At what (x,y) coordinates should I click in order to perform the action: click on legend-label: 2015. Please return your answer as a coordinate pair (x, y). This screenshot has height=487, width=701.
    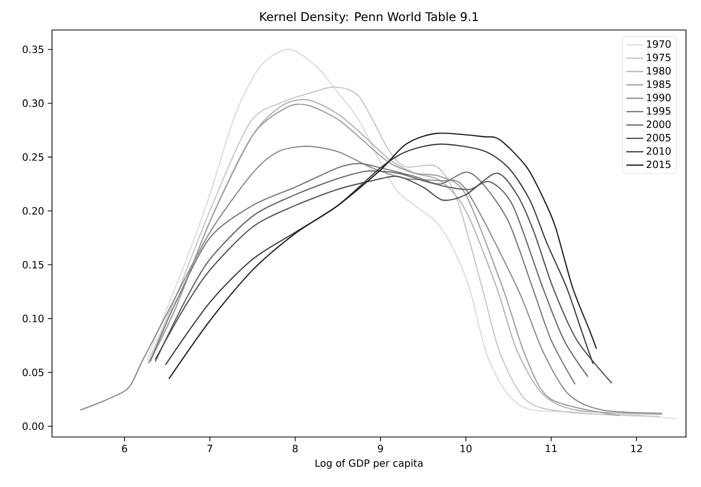
    Looking at the image, I should click on (658, 164).